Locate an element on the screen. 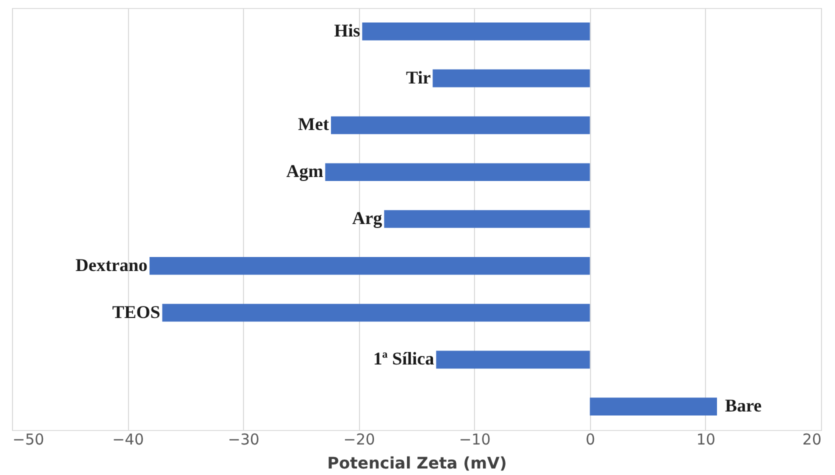 The width and height of the screenshot is (835, 475). y-tick-label: Arg is located at coordinates (367, 218).